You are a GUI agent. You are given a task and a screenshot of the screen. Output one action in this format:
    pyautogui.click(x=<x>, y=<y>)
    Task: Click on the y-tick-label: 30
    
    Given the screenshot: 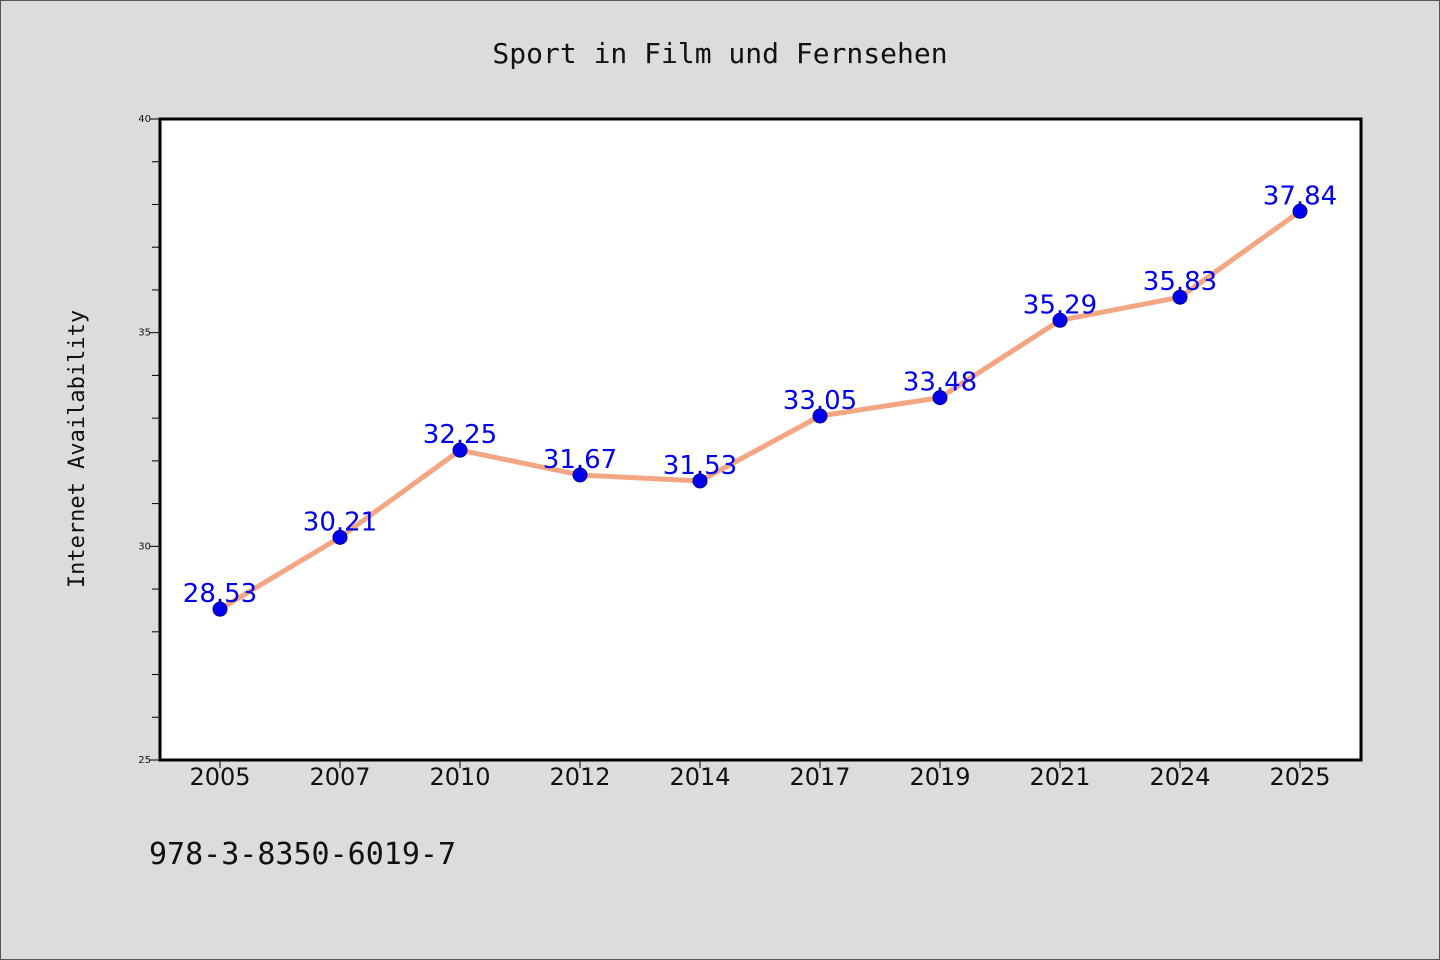 What is the action you would take?
    pyautogui.click(x=144, y=546)
    